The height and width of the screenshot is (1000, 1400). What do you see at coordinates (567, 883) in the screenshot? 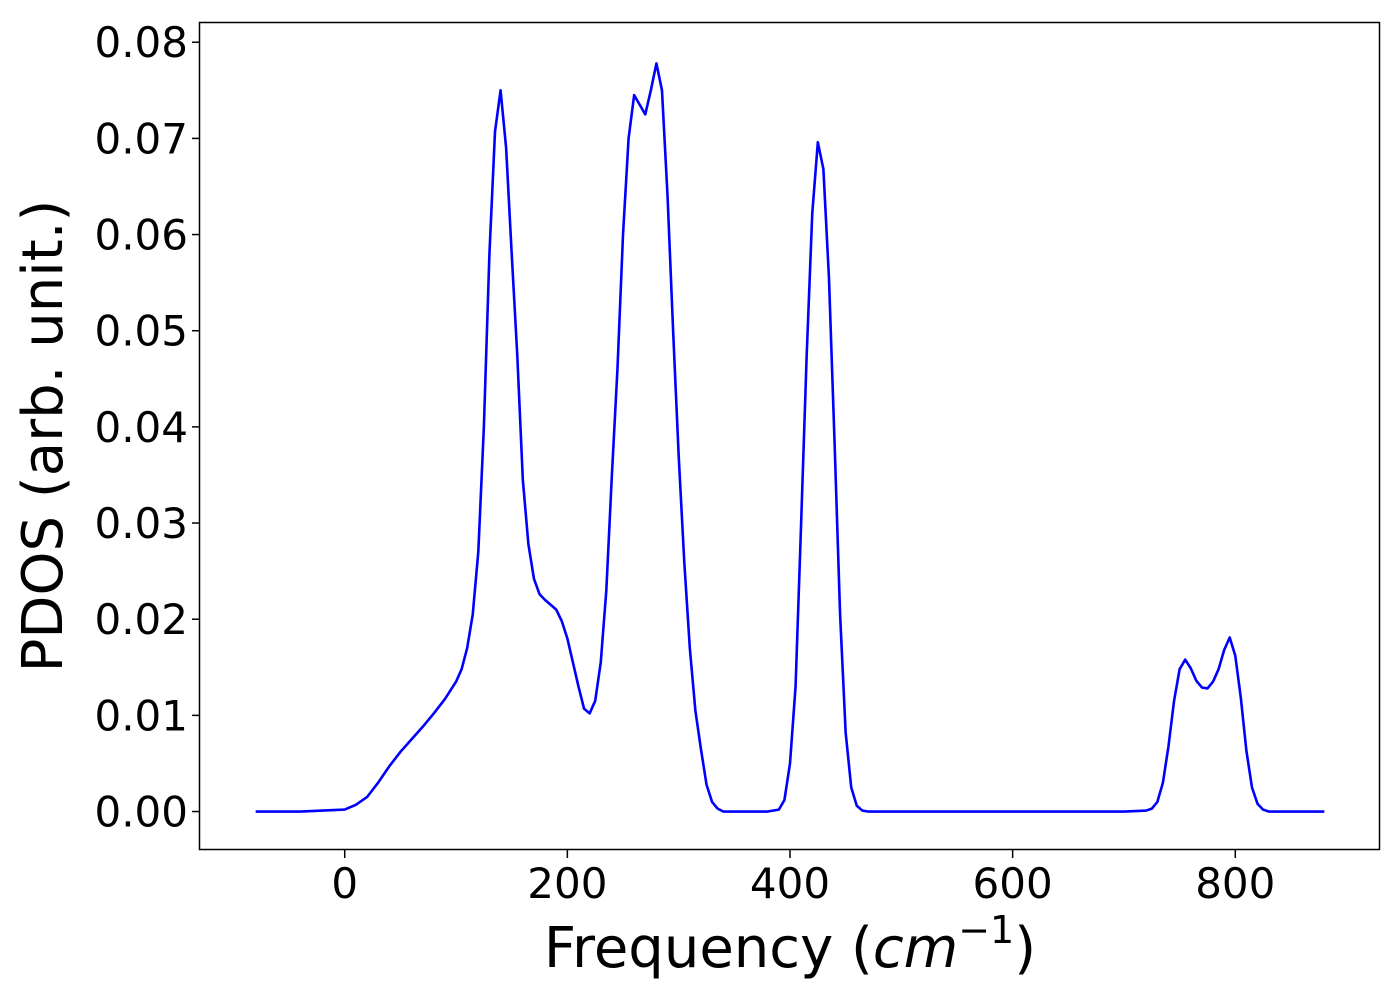
I see `x-tick-label: 200` at bounding box center [567, 883].